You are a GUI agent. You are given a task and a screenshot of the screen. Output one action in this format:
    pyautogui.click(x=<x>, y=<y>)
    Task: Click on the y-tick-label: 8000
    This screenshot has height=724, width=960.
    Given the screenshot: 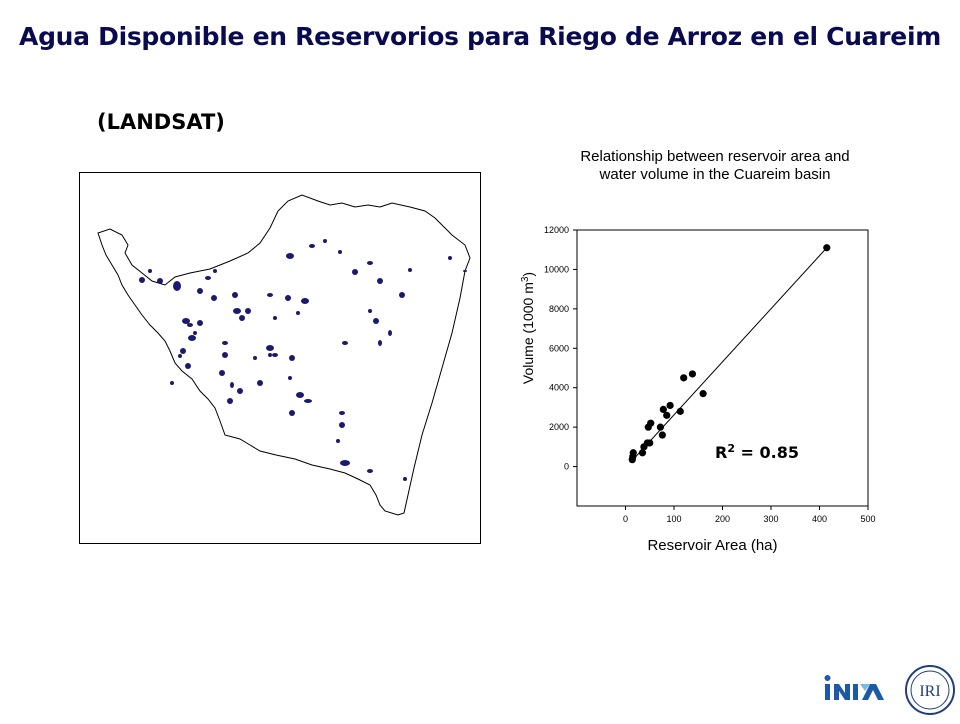 What is the action you would take?
    pyautogui.click(x=559, y=309)
    